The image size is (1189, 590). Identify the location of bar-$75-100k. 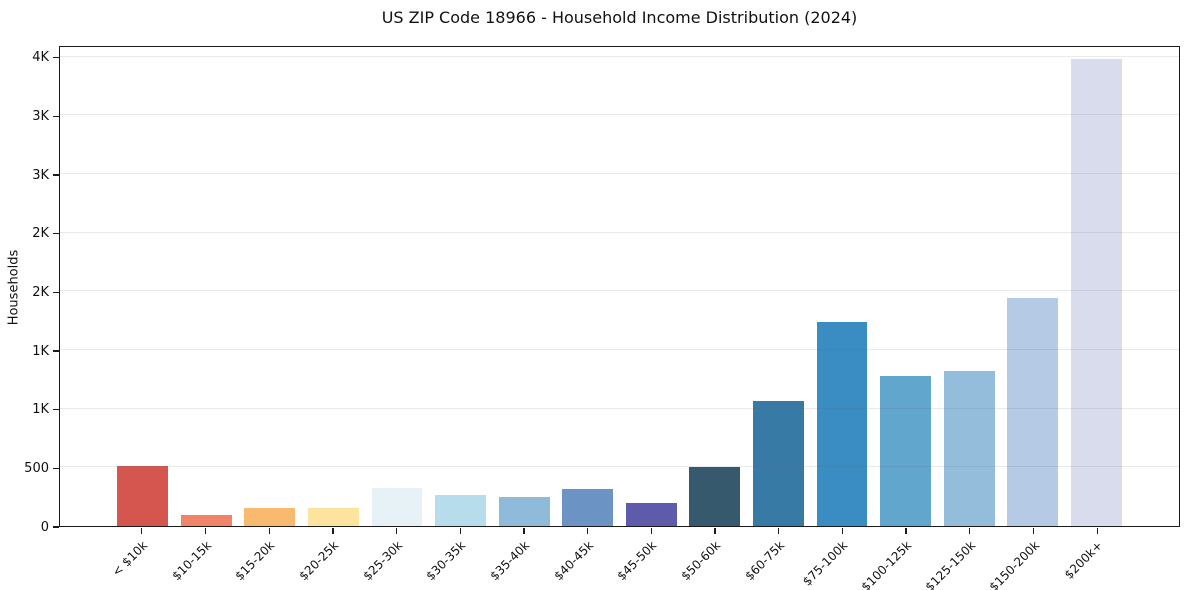
(842, 423).